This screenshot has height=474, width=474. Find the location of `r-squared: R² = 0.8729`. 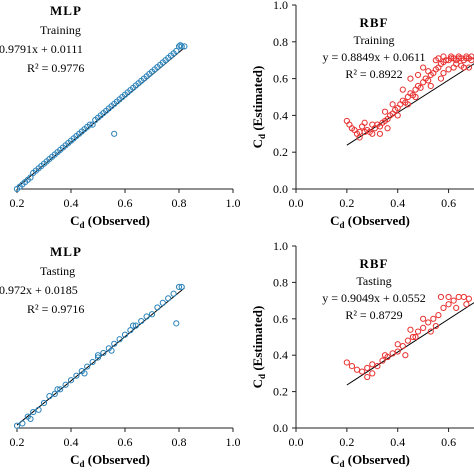

r-squared: R² = 0.8729 is located at coordinates (373, 315).